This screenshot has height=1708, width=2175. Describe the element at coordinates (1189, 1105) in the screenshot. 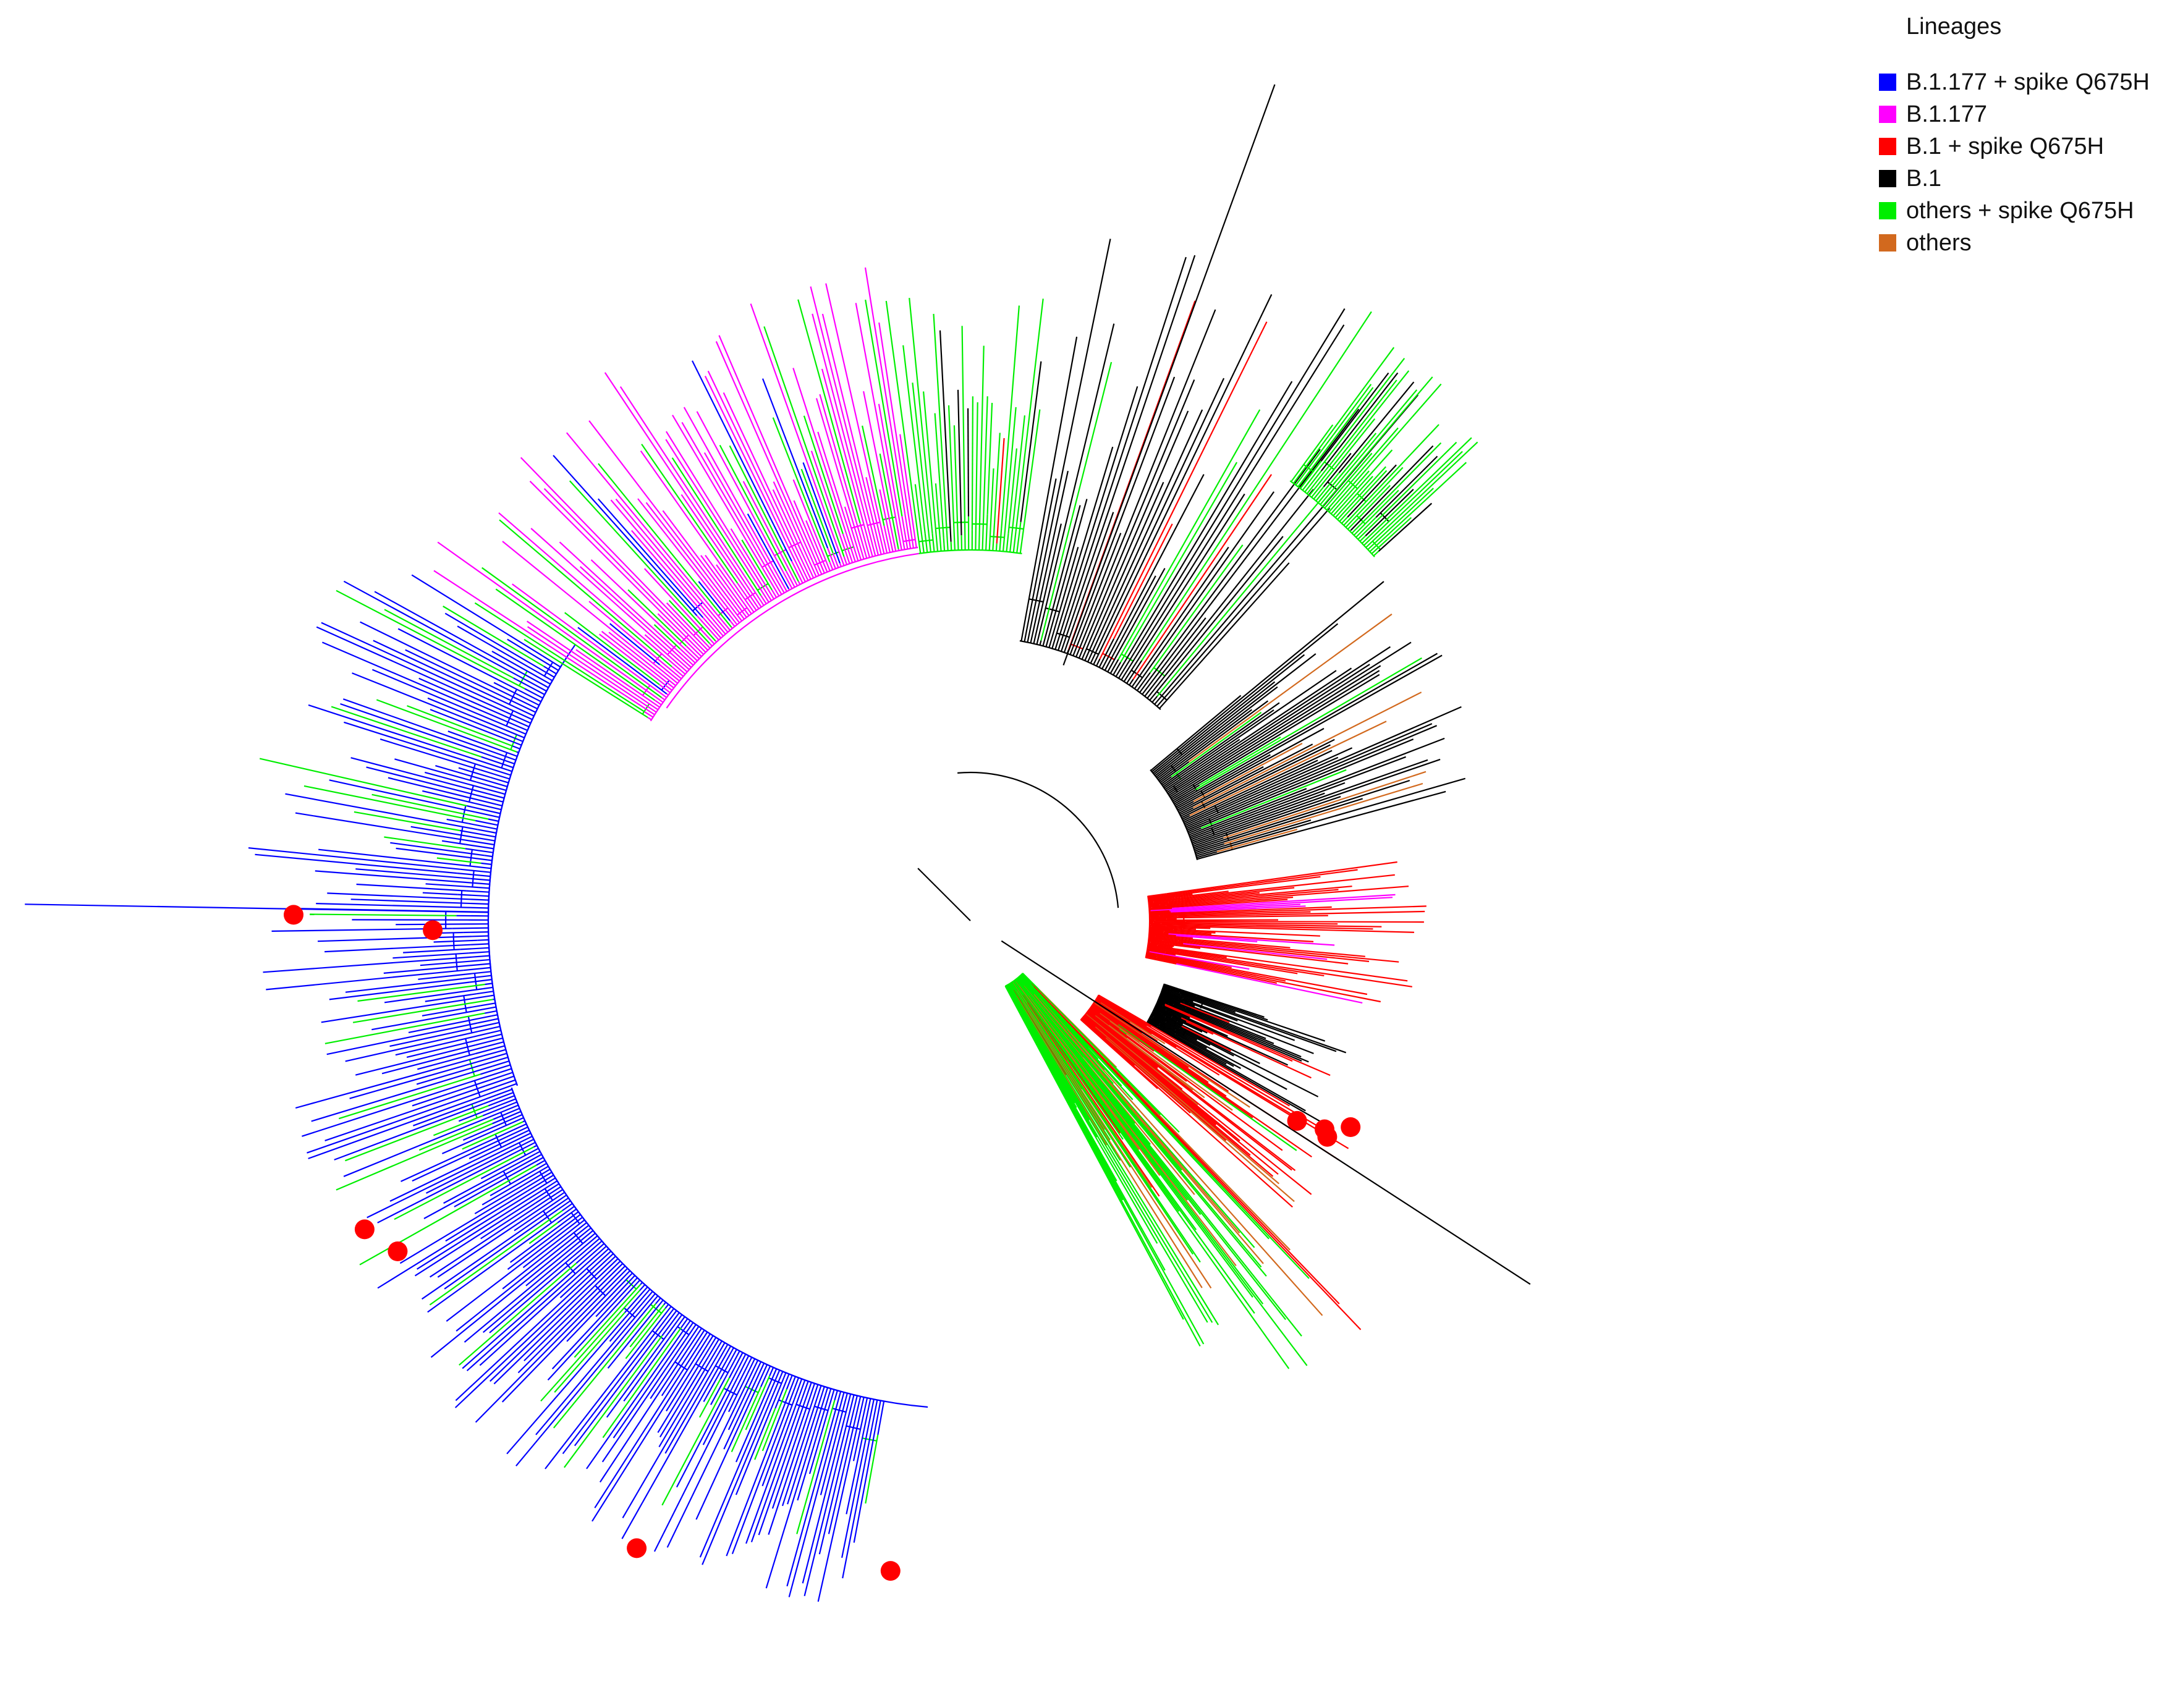

I see `clade-b1-q675h-lower-tip` at that location.